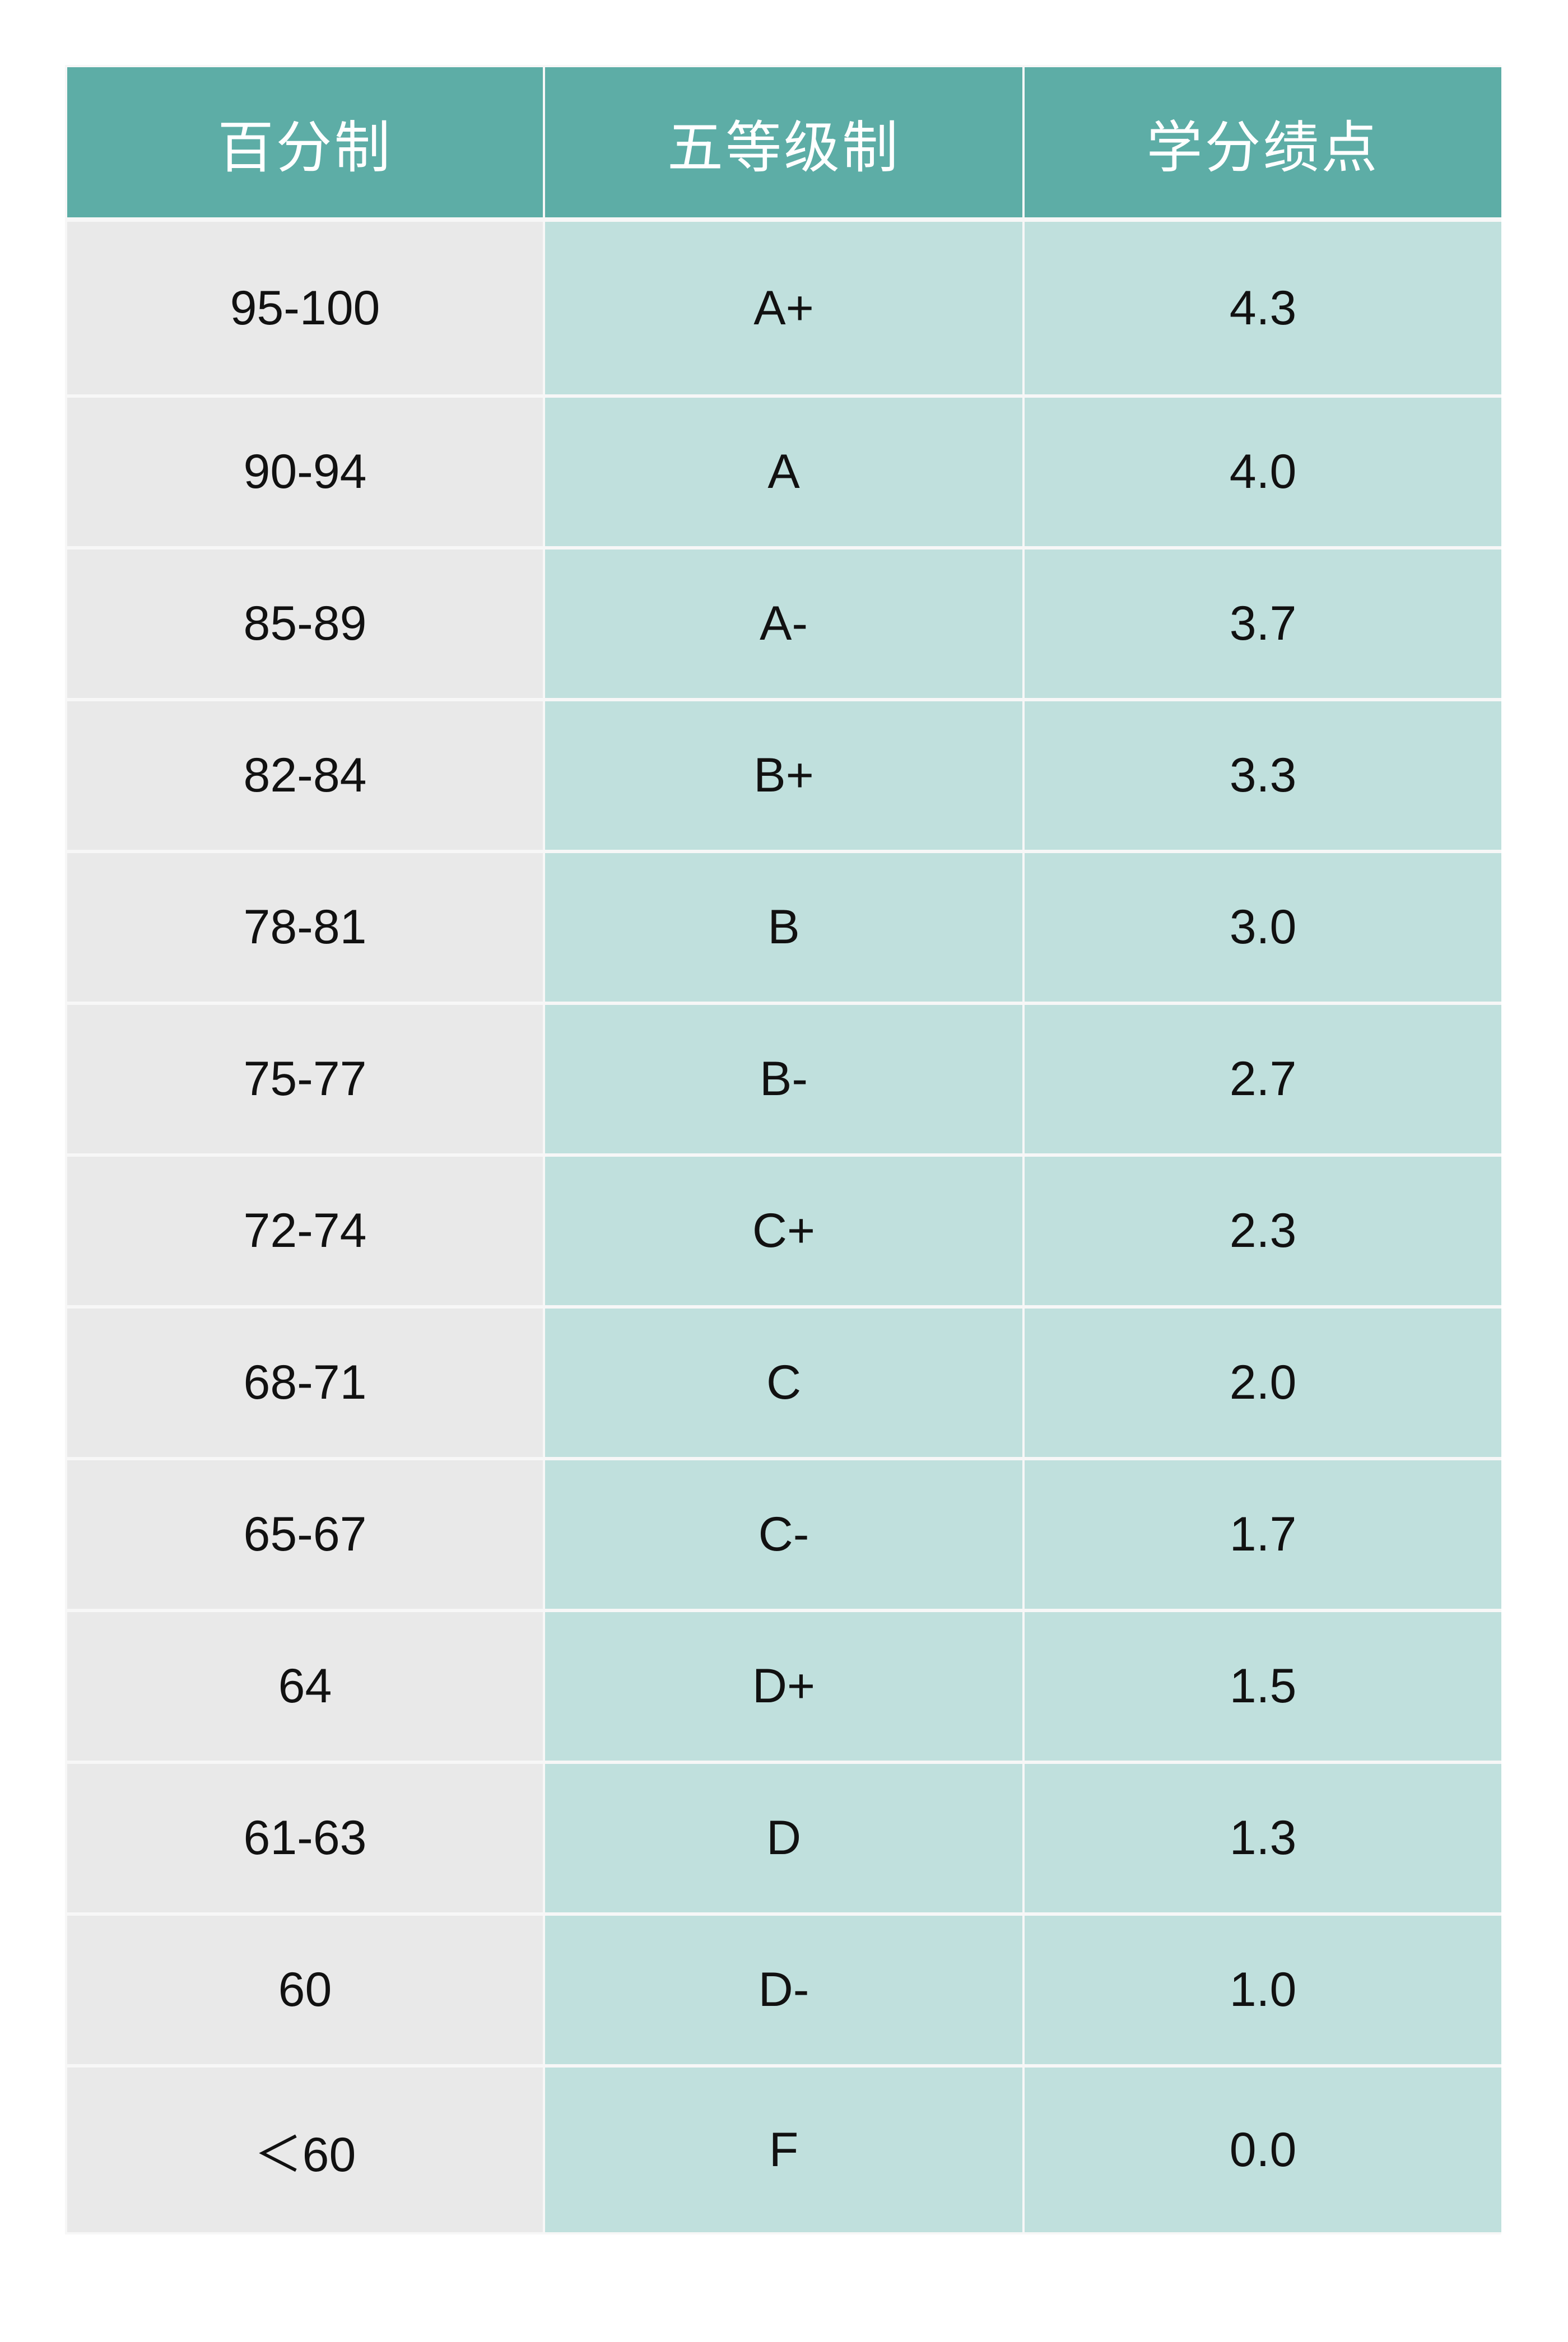 The height and width of the screenshot is (2342, 1568). I want to click on percentage-cell: ＜60, so click(305, 2150).